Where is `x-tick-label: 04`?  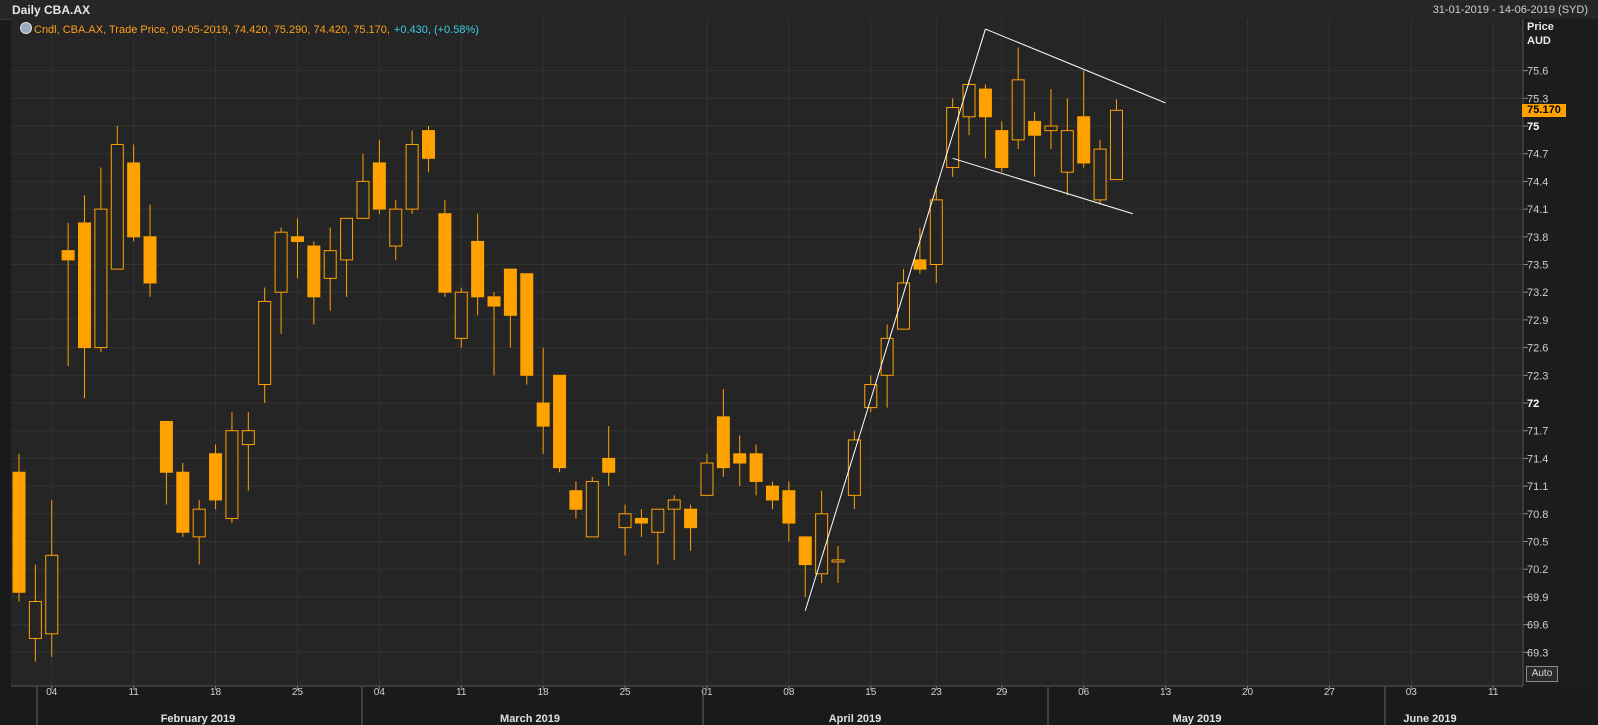
x-tick-label: 04 is located at coordinates (380, 692).